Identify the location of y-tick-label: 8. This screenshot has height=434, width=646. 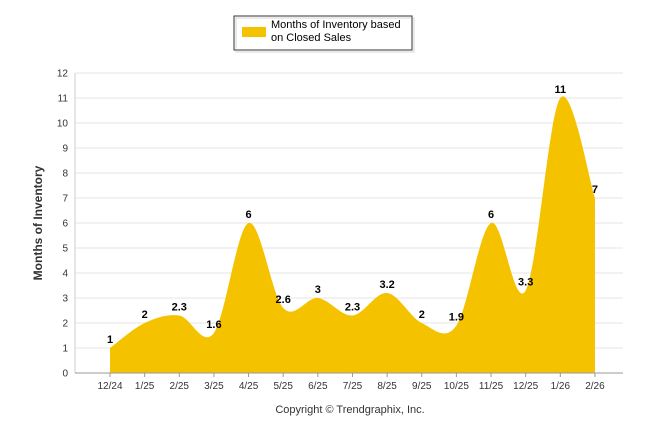
(65, 174).